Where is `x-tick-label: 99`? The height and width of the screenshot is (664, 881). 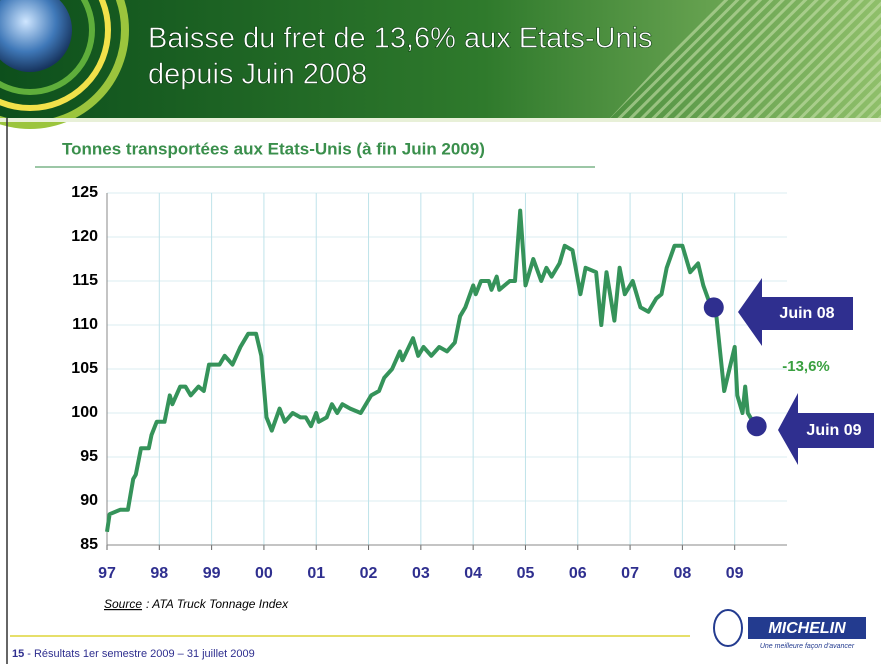 x-tick-label: 99 is located at coordinates (212, 573).